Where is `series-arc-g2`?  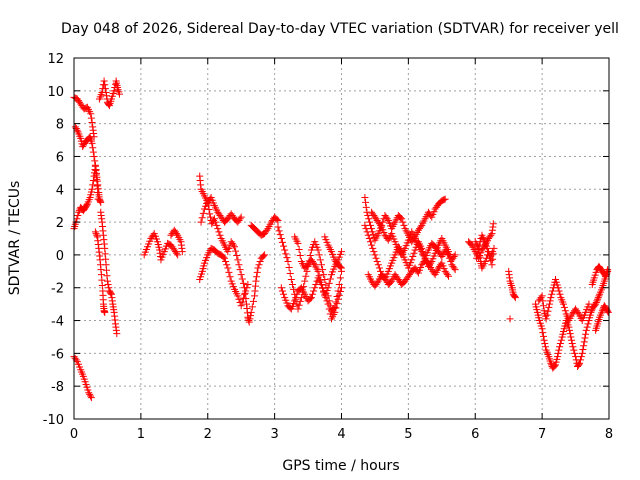 series-arc-g2 is located at coordinates (510, 319).